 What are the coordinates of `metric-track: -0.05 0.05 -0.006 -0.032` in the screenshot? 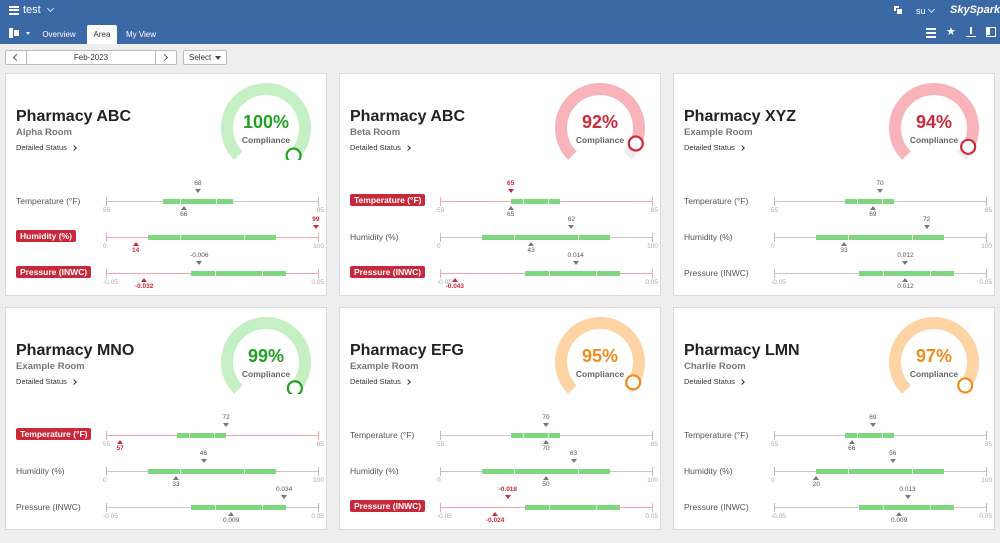 It's located at (213, 271).